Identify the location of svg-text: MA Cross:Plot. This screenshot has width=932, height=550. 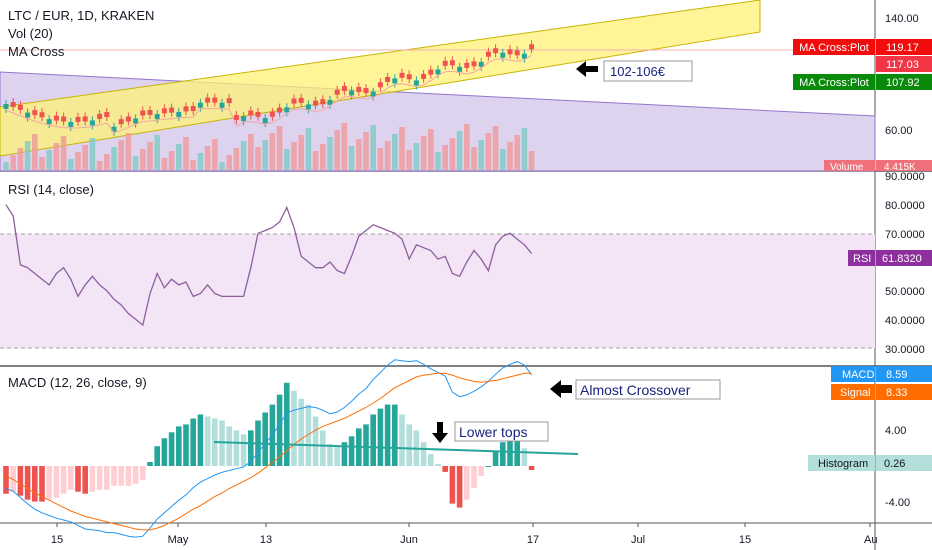
(834, 83).